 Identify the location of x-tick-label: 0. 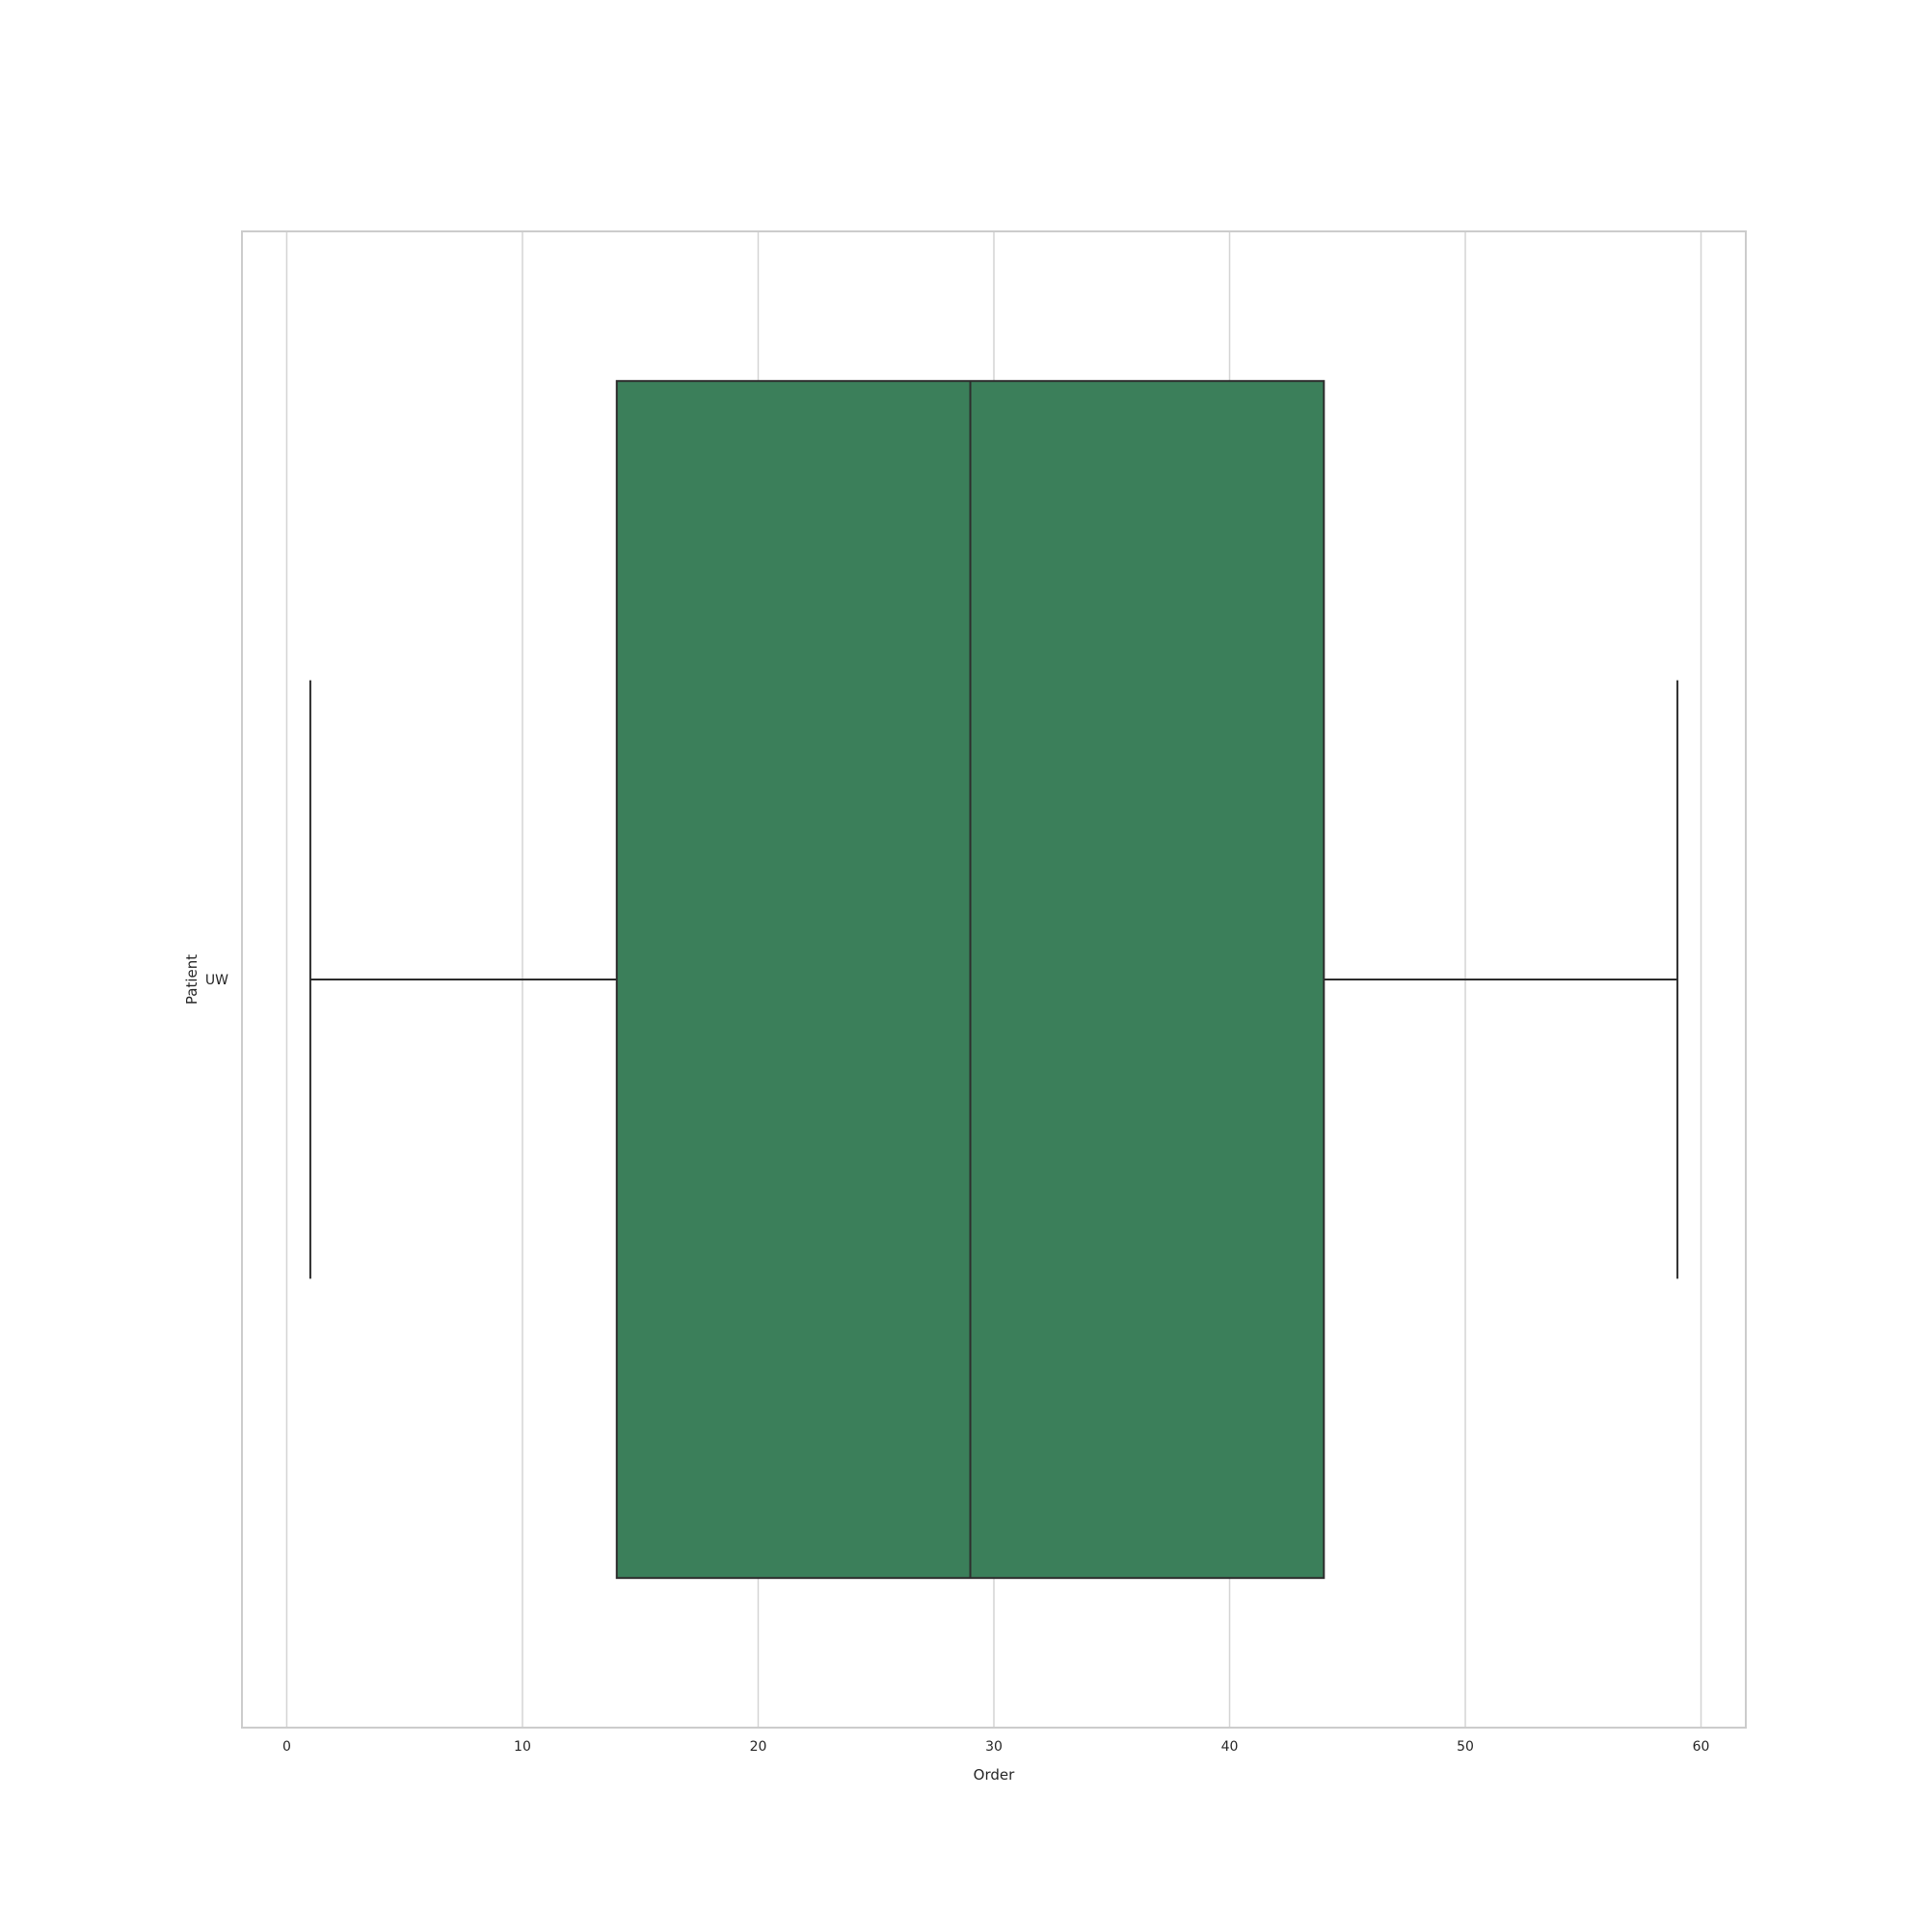
(286, 1747).